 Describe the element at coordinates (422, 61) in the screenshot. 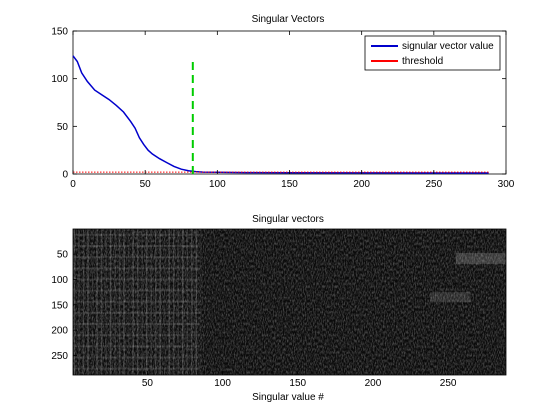

I see `legend-label-threshold: threshold` at that location.